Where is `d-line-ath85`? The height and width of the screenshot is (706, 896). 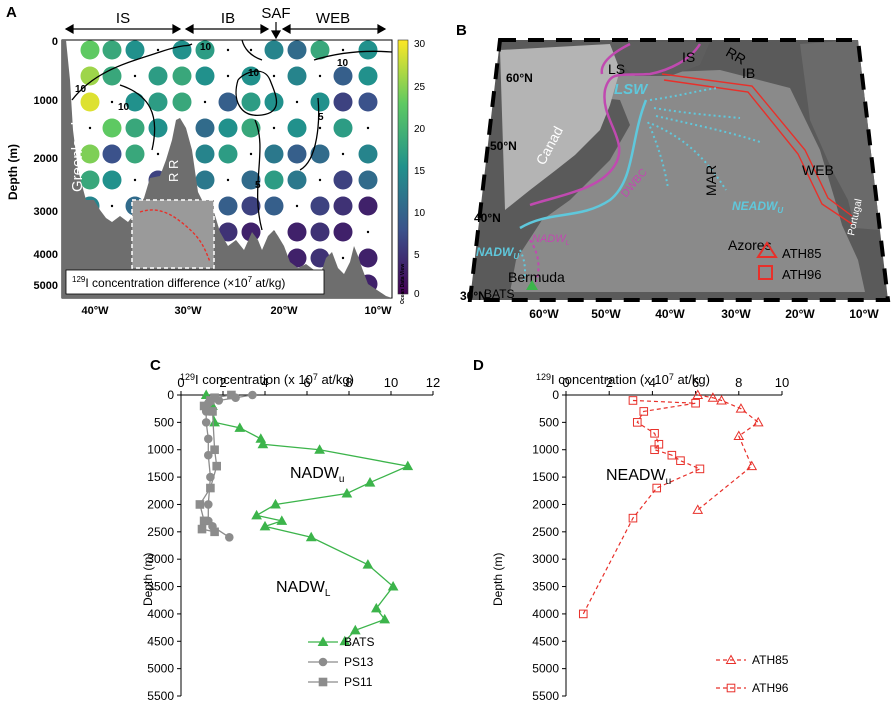 d-line-ath85 is located at coordinates (728, 452).